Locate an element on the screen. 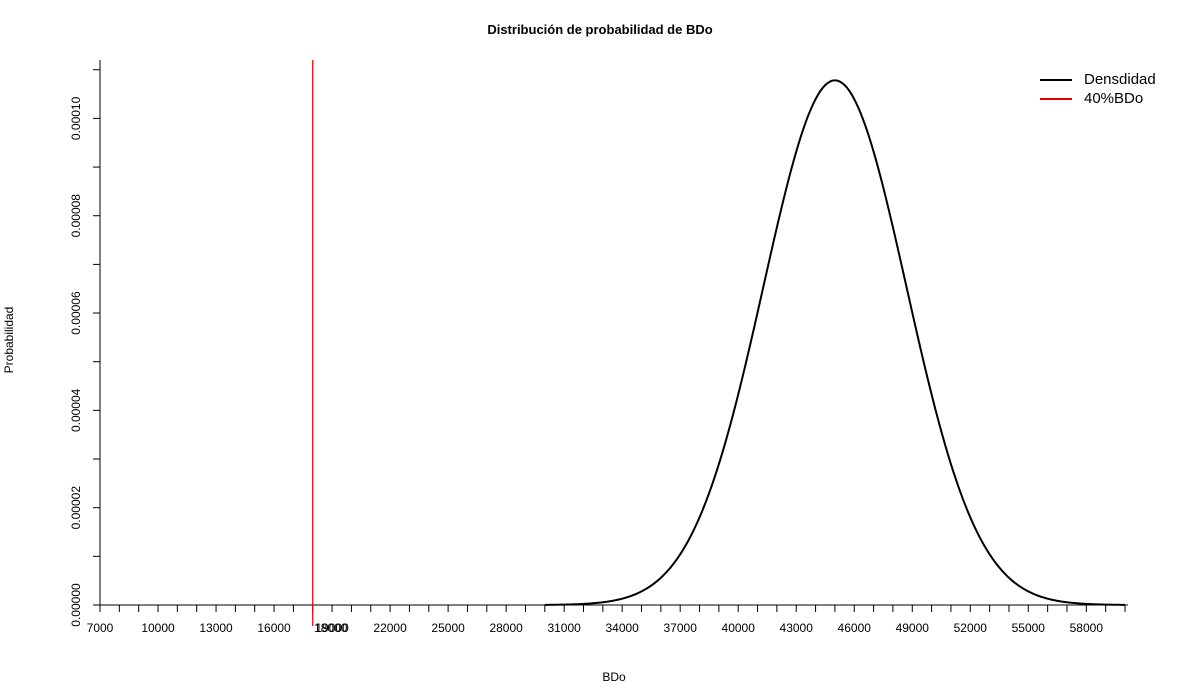 This screenshot has height=700, width=1200. y-axis-label: Probabilidad is located at coordinates (9, 340).